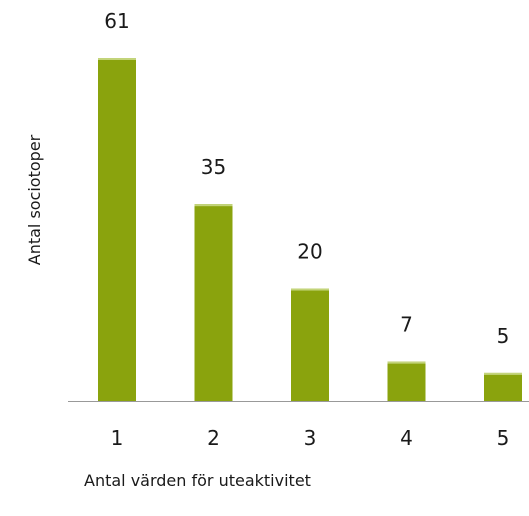 Image resolution: width=529 pixels, height=516 pixels. I want to click on x-axis-title: Antal värden för uteaktivitet, so click(197, 480).